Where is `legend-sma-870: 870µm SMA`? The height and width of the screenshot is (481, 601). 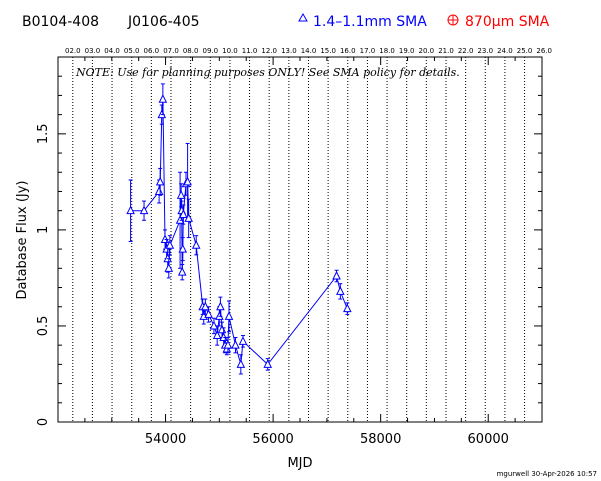
legend-sma-870: 870µm SMA is located at coordinates (498, 22).